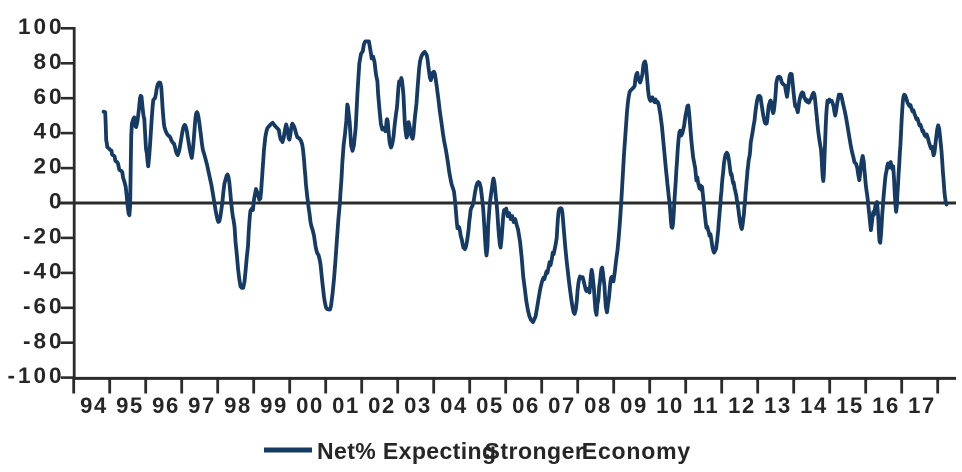 Image resolution: width=962 pixels, height=472 pixels. I want to click on svg-text: -100, so click(35, 375).